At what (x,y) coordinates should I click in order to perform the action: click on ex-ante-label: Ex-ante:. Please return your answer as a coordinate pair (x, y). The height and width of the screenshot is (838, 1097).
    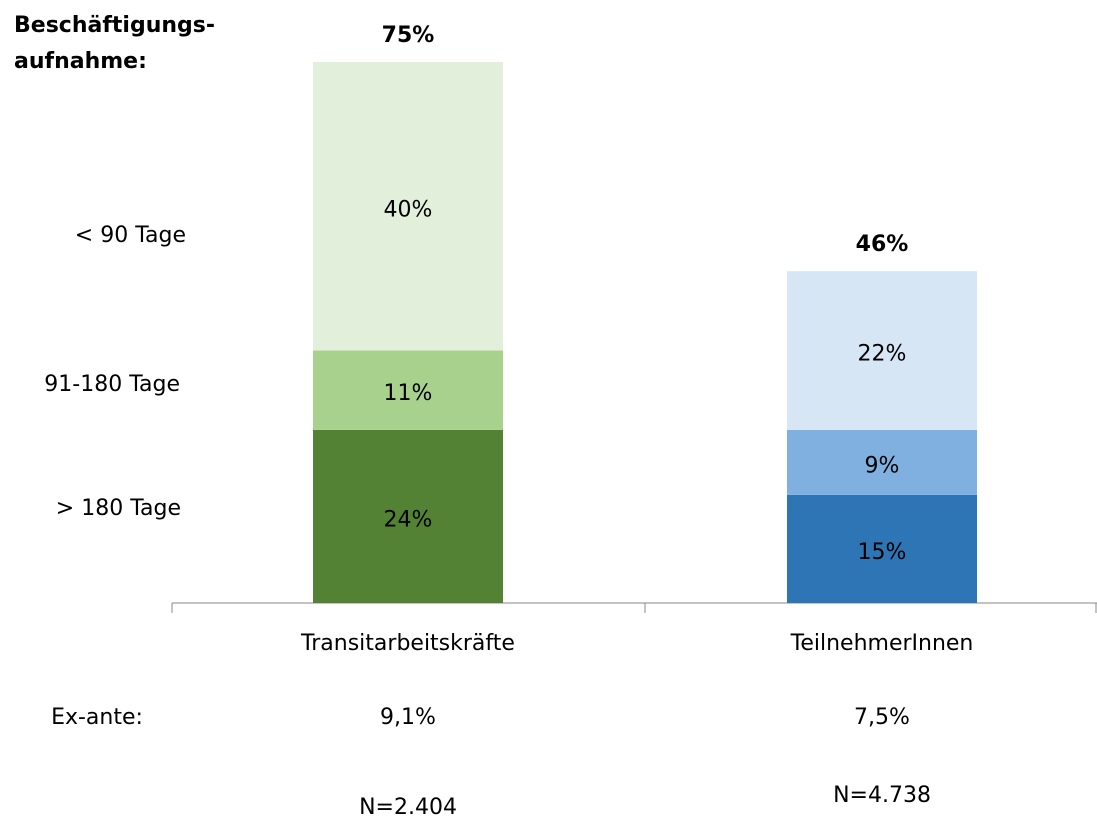
    Looking at the image, I should click on (97, 717).